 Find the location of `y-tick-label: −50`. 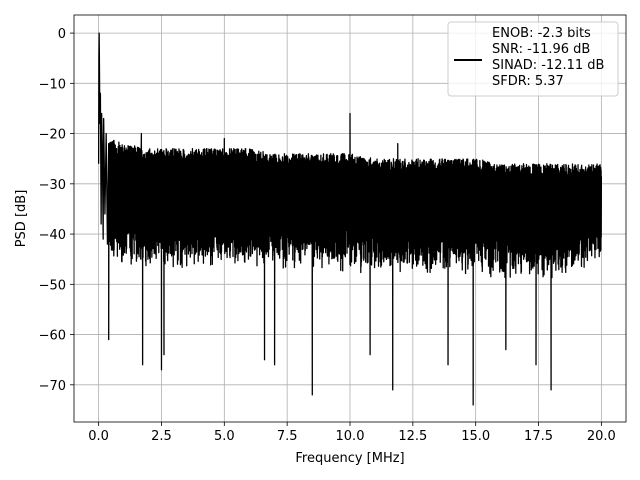

y-tick-label: −50 is located at coordinates (52, 285).